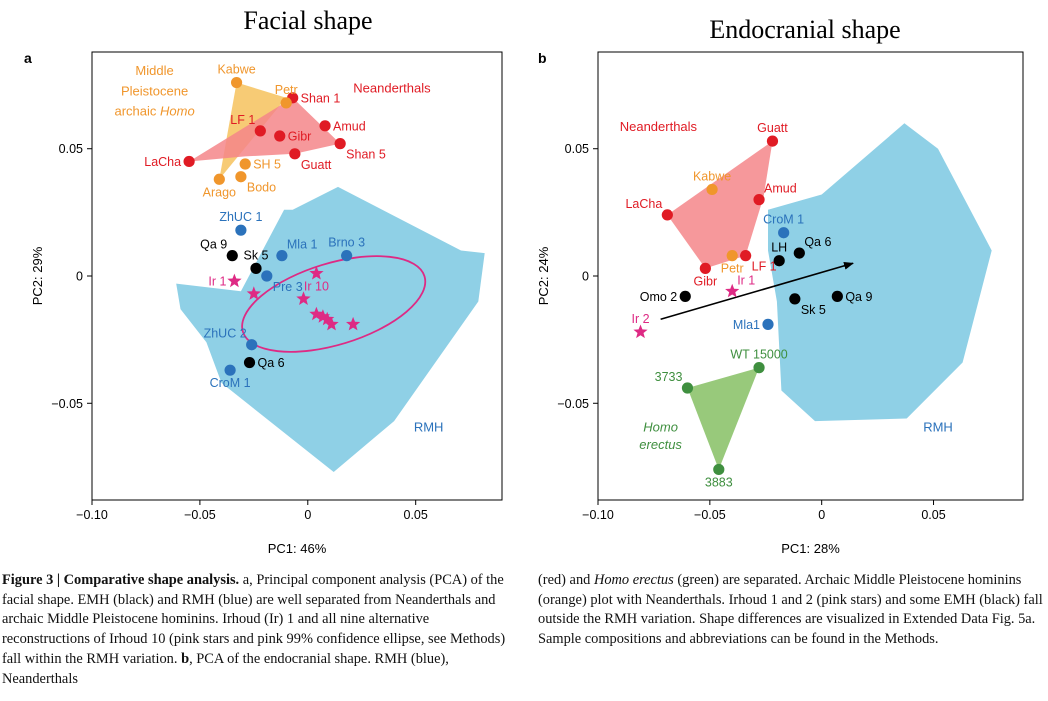 The image size is (1048, 701). Describe the element at coordinates (659, 297) in the screenshot. I see `panel-b-point-label: Omo 2` at that location.